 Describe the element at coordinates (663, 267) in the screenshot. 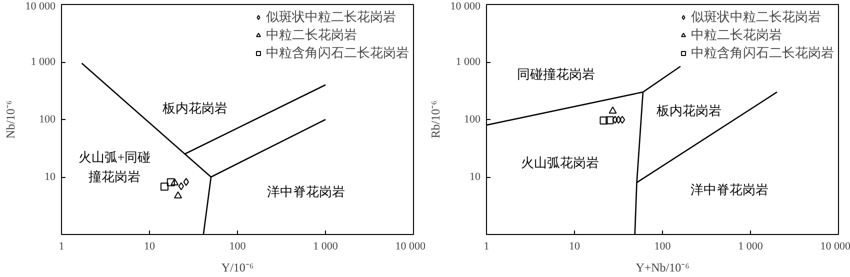

I see `x-axis-title: Y+Nb/10⁻⁶` at that location.